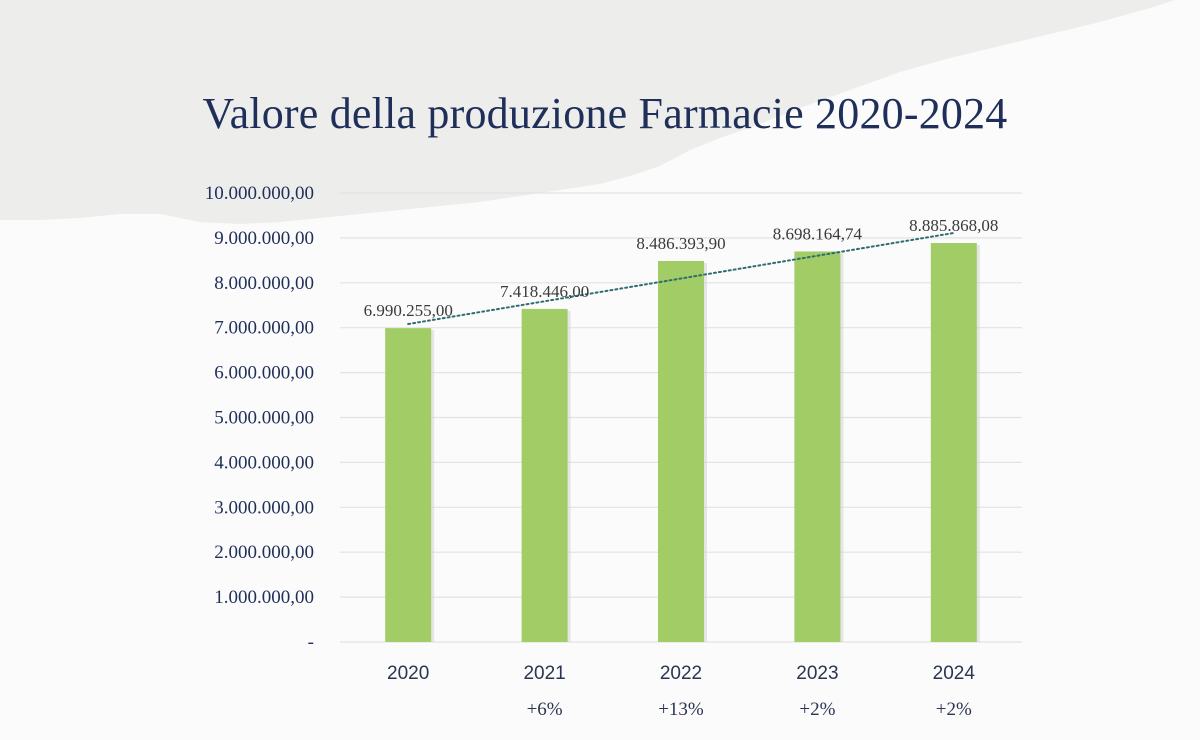 The width and height of the screenshot is (1200, 740). Describe the element at coordinates (953, 225) in the screenshot. I see `data-label: 8.885.868,08` at that location.